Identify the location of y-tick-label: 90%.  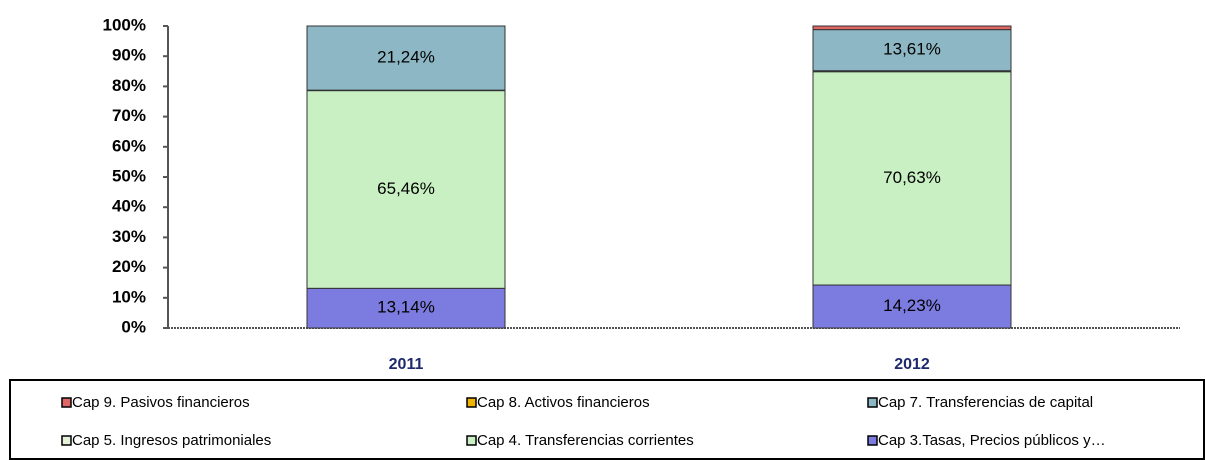
(129, 55).